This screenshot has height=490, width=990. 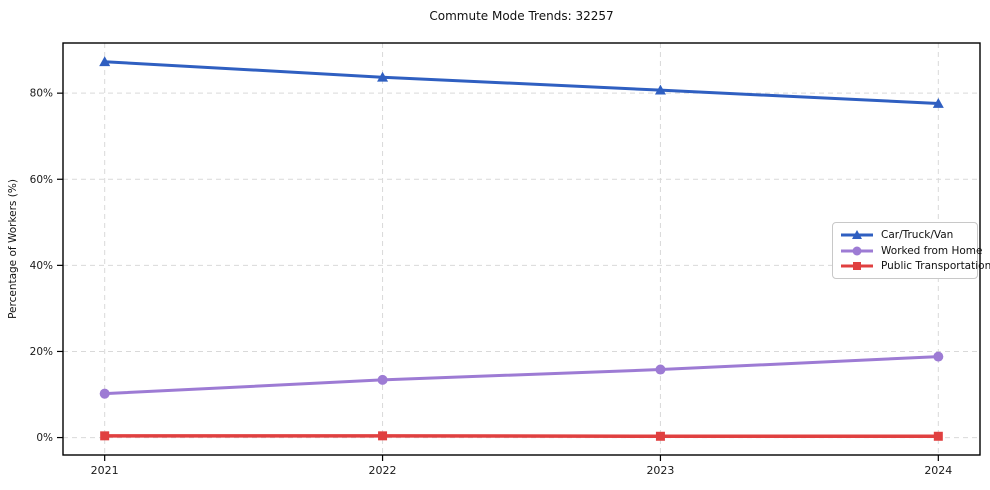 I want to click on legend-swatch-triangle-icon, so click(x=857, y=234).